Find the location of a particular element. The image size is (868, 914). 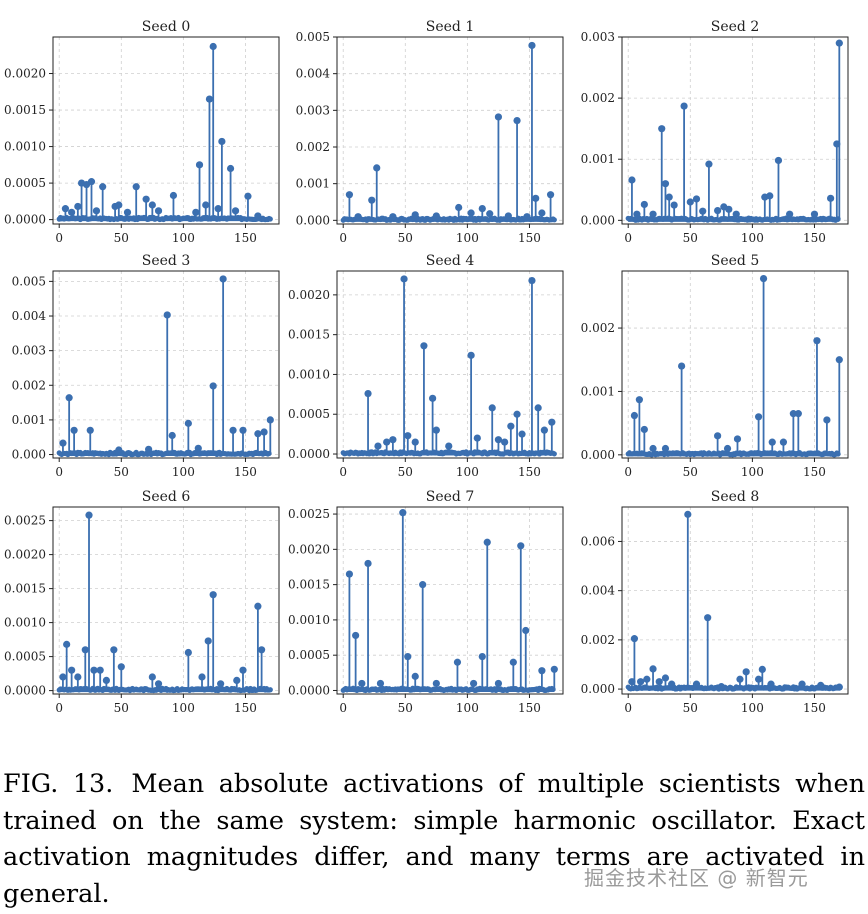

y-tick-label: 0.0025 is located at coordinates (309, 514).